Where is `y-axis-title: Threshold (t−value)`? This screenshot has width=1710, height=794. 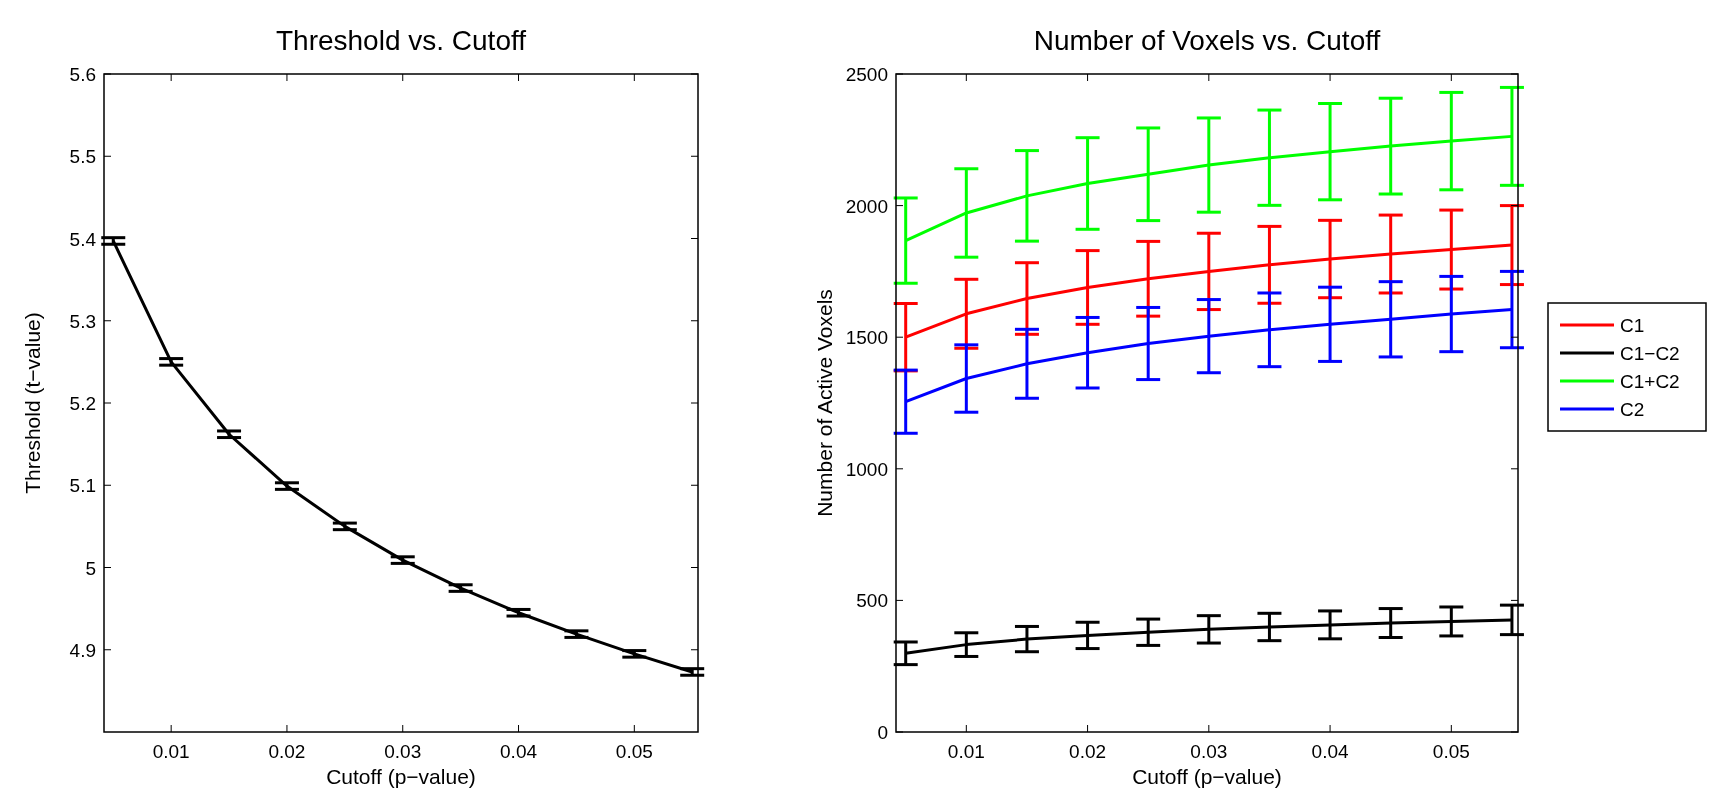
y-axis-title: Threshold (t−value) is located at coordinates (32, 403).